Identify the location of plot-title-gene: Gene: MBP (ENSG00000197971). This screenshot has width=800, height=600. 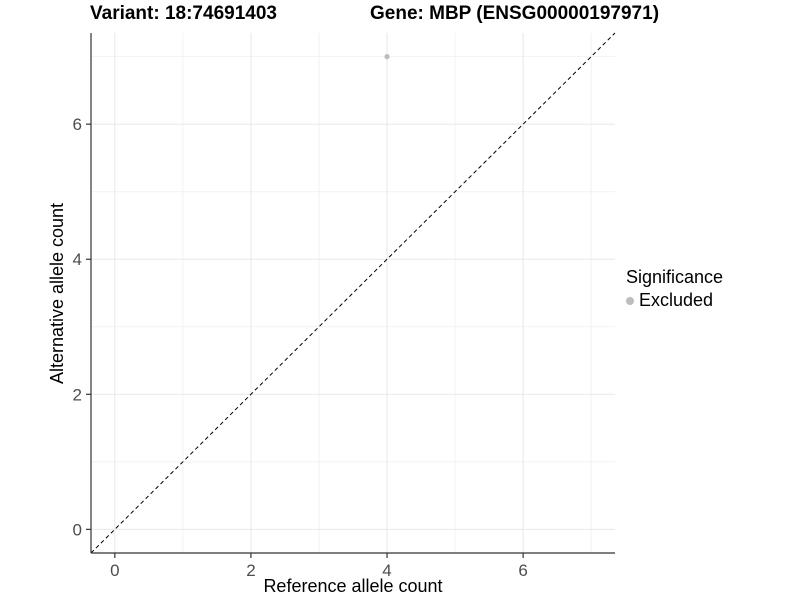
(515, 13).